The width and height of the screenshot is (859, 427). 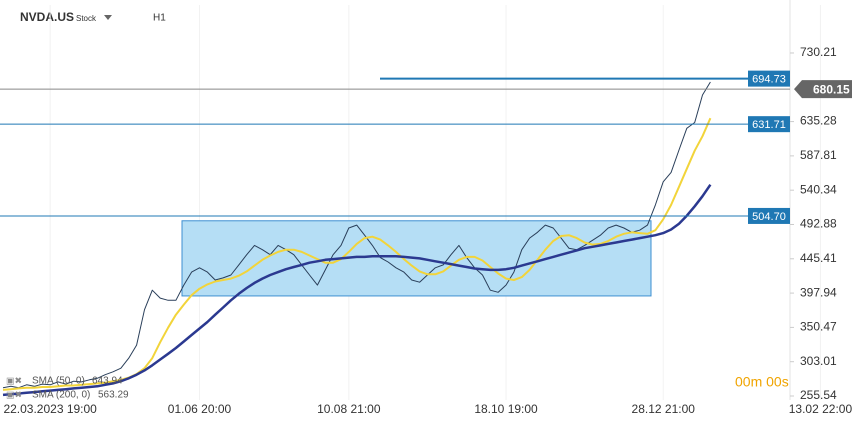 I want to click on y-tick-label: 730.21, so click(x=818, y=52).